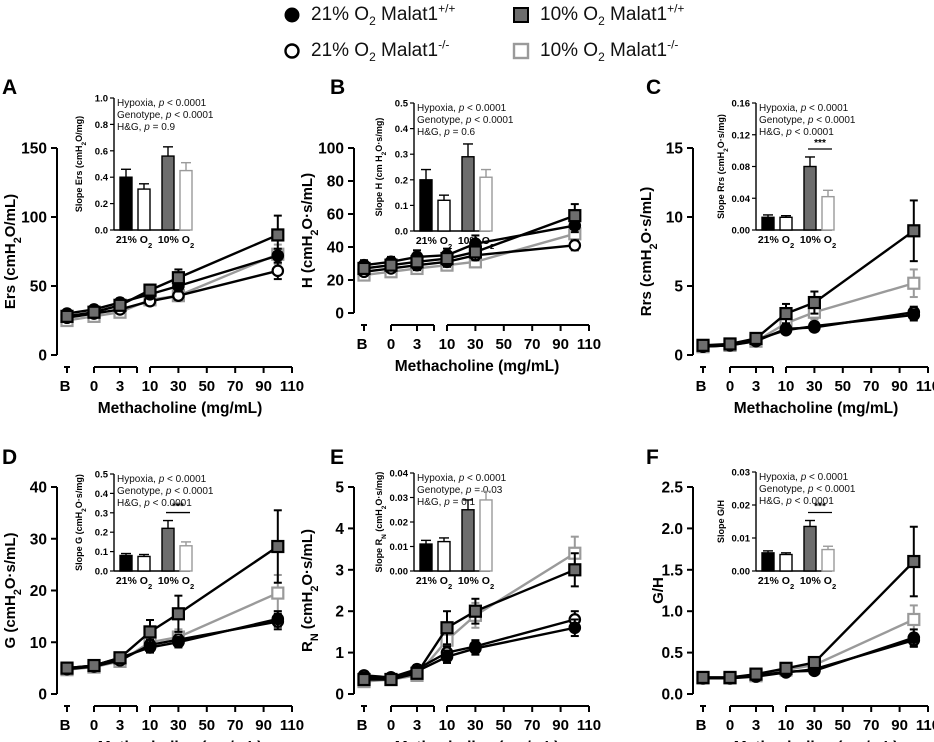 The width and height of the screenshot is (934, 742). Describe the element at coordinates (521, 15) in the screenshot. I see `filled-square-icon` at that location.